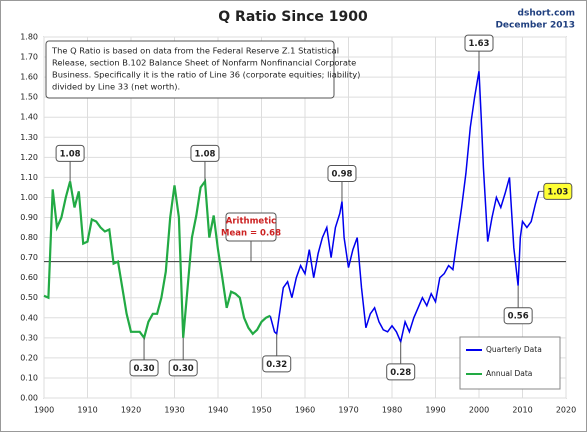  I want to click on y-tick-label: 1.00, so click(29, 197).